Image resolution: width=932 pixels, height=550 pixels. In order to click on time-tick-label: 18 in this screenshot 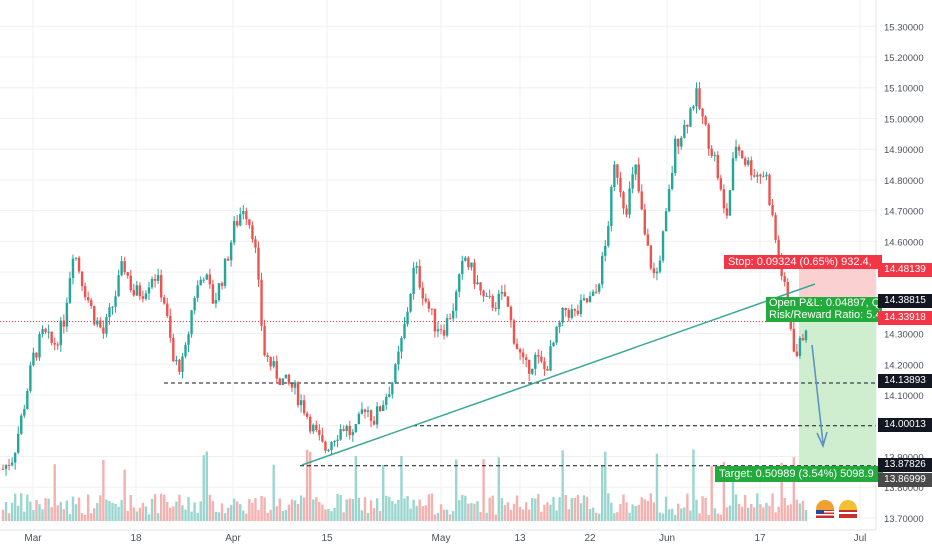, I will do `click(136, 538)`.